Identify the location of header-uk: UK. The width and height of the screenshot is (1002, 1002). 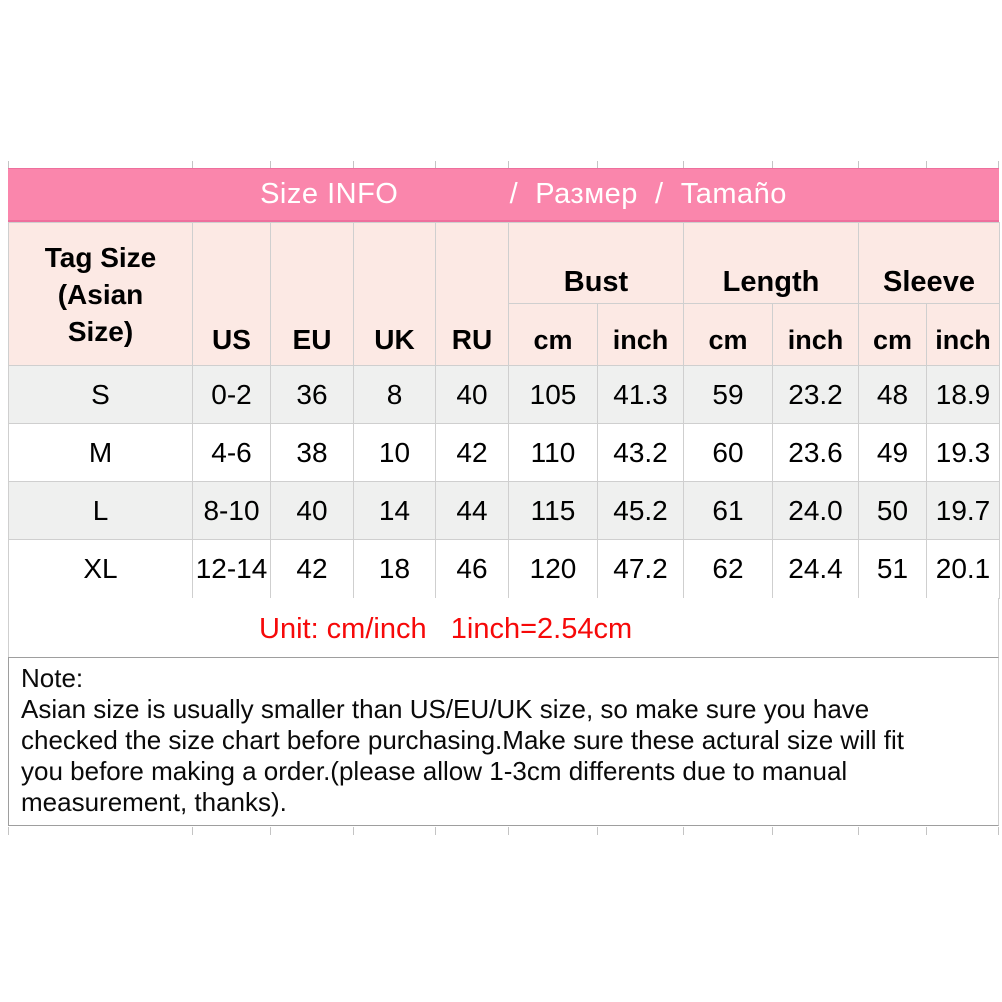
(394, 294).